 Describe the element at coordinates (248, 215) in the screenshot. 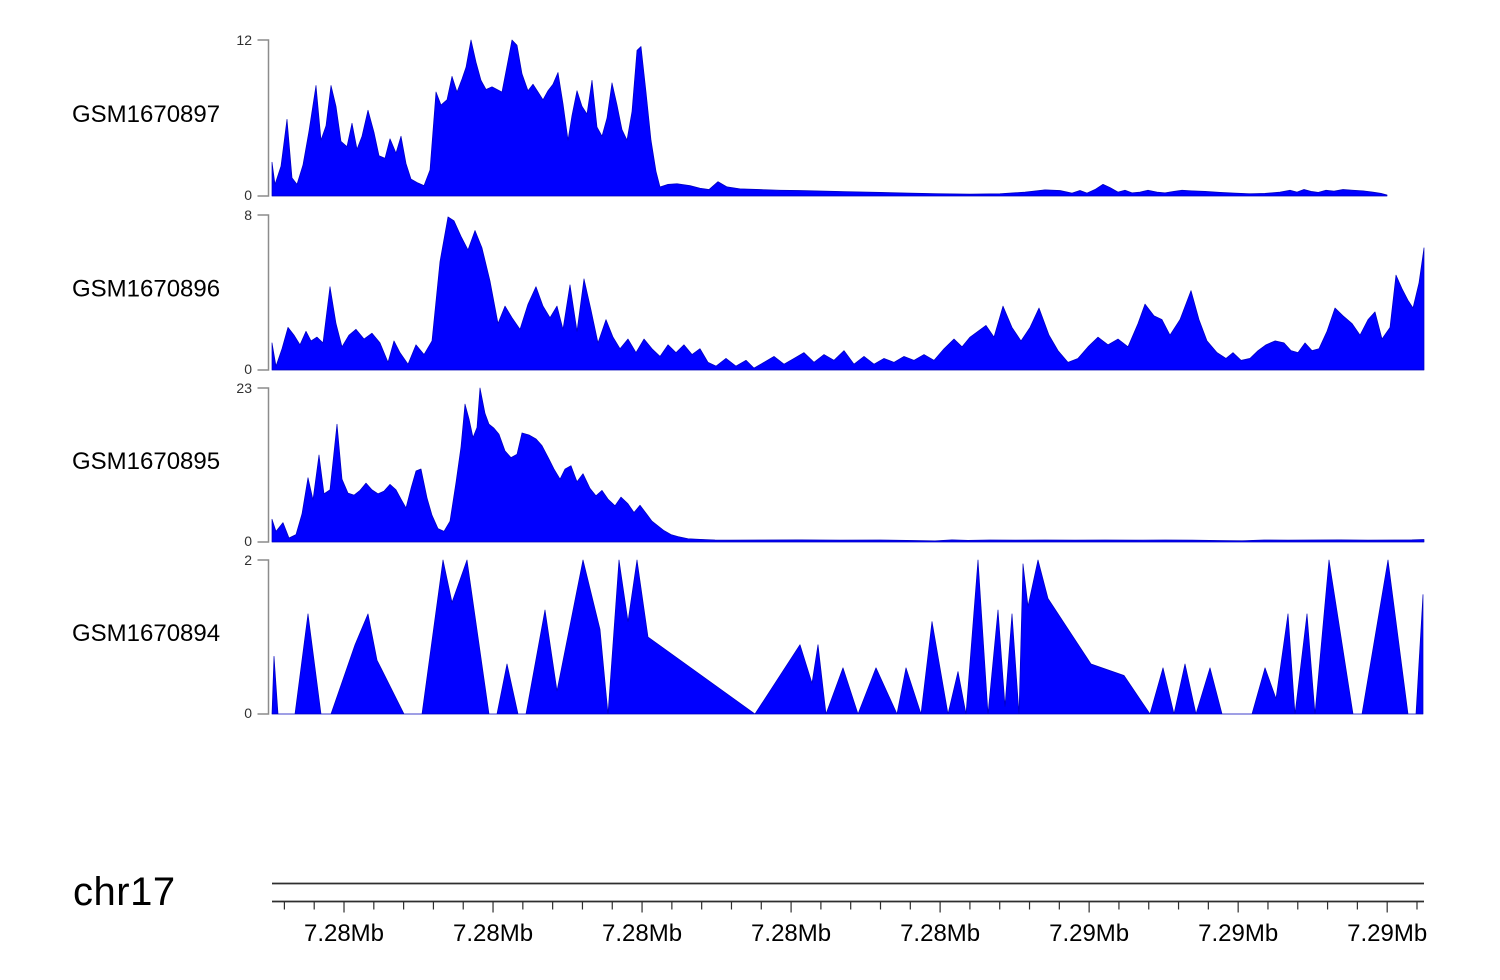

I see `y-axis-max-label: 8` at that location.